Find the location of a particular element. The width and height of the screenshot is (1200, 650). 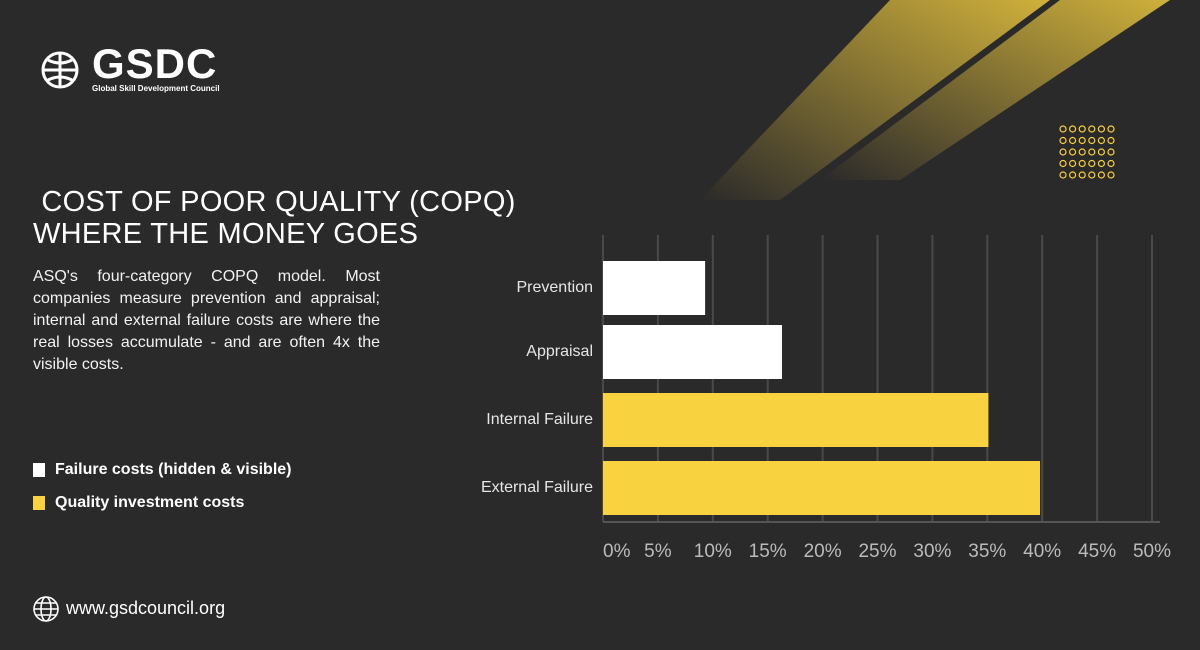

y-tick-label: External Failure is located at coordinates (537, 487).